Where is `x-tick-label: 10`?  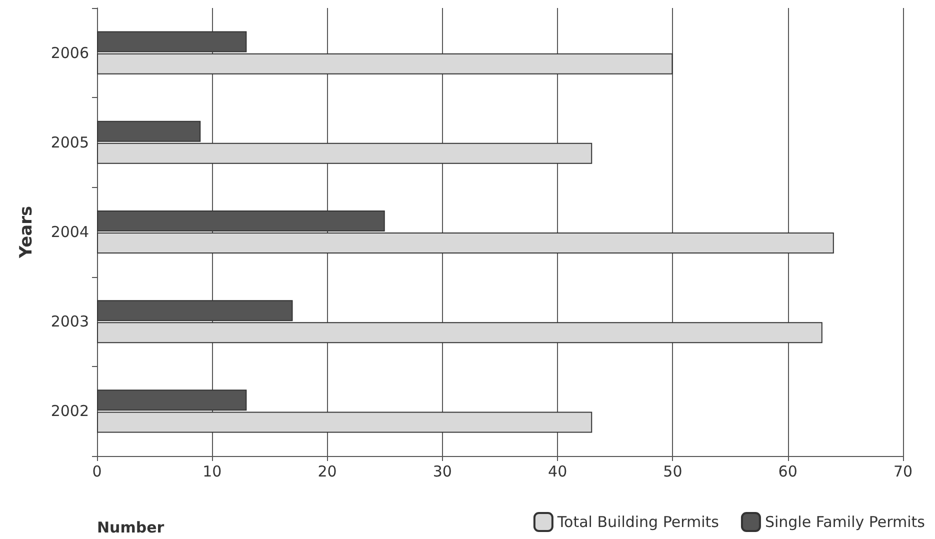 x-tick-label: 10 is located at coordinates (212, 471).